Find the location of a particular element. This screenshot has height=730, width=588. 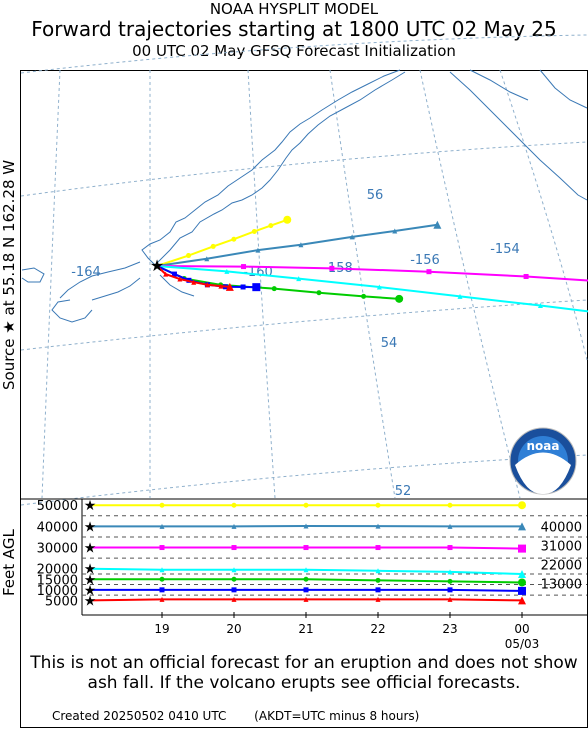

height-tick-label-right: 22000 is located at coordinates (561, 565).